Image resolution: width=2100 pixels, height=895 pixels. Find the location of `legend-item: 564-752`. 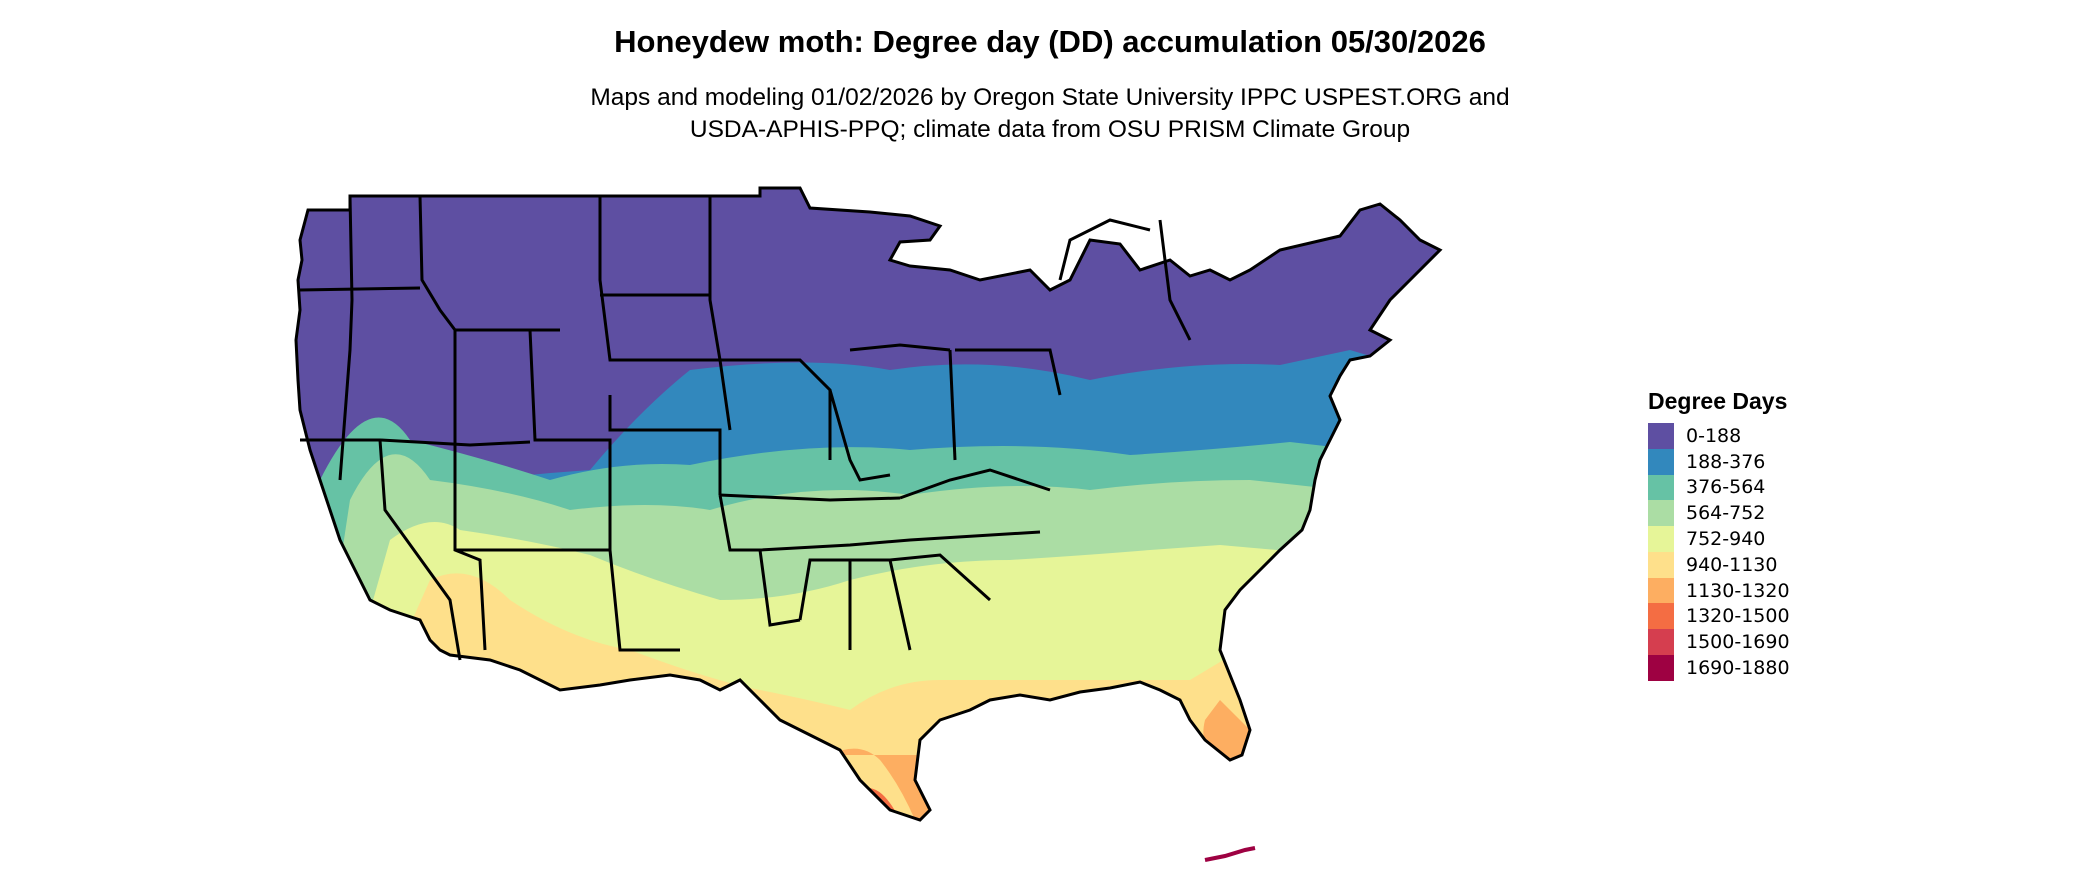

legend-item: 564-752 is located at coordinates (1719, 513).